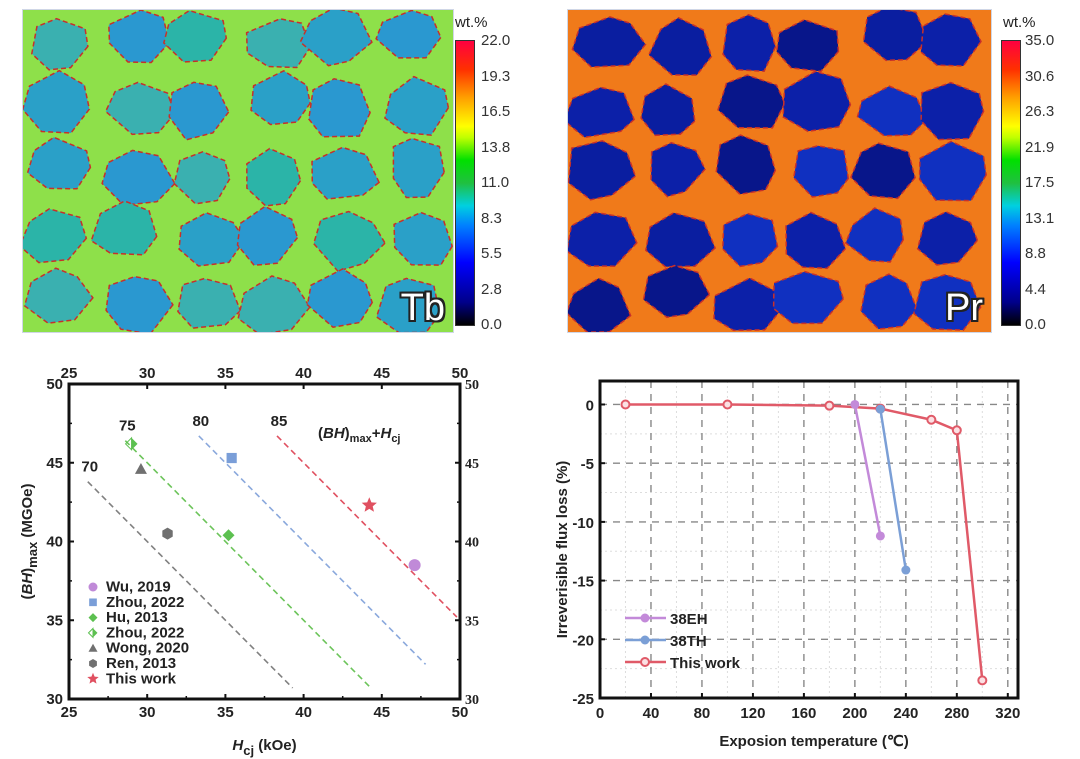 This screenshot has width=1080, height=759. What do you see at coordinates (414, 565) in the screenshot?
I see `data-point-circle` at bounding box center [414, 565].